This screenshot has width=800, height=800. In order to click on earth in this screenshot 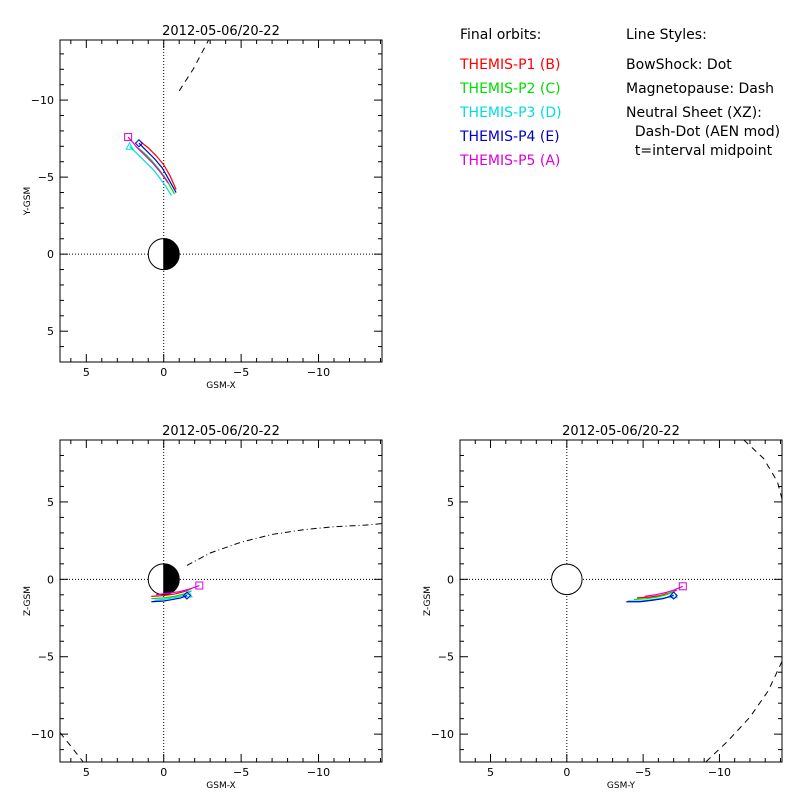, I will do `click(567, 579)`.